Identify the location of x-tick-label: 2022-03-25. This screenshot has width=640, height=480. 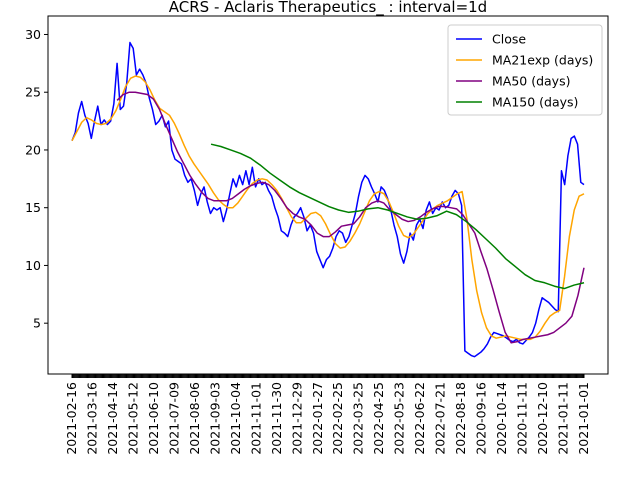
(358, 418).